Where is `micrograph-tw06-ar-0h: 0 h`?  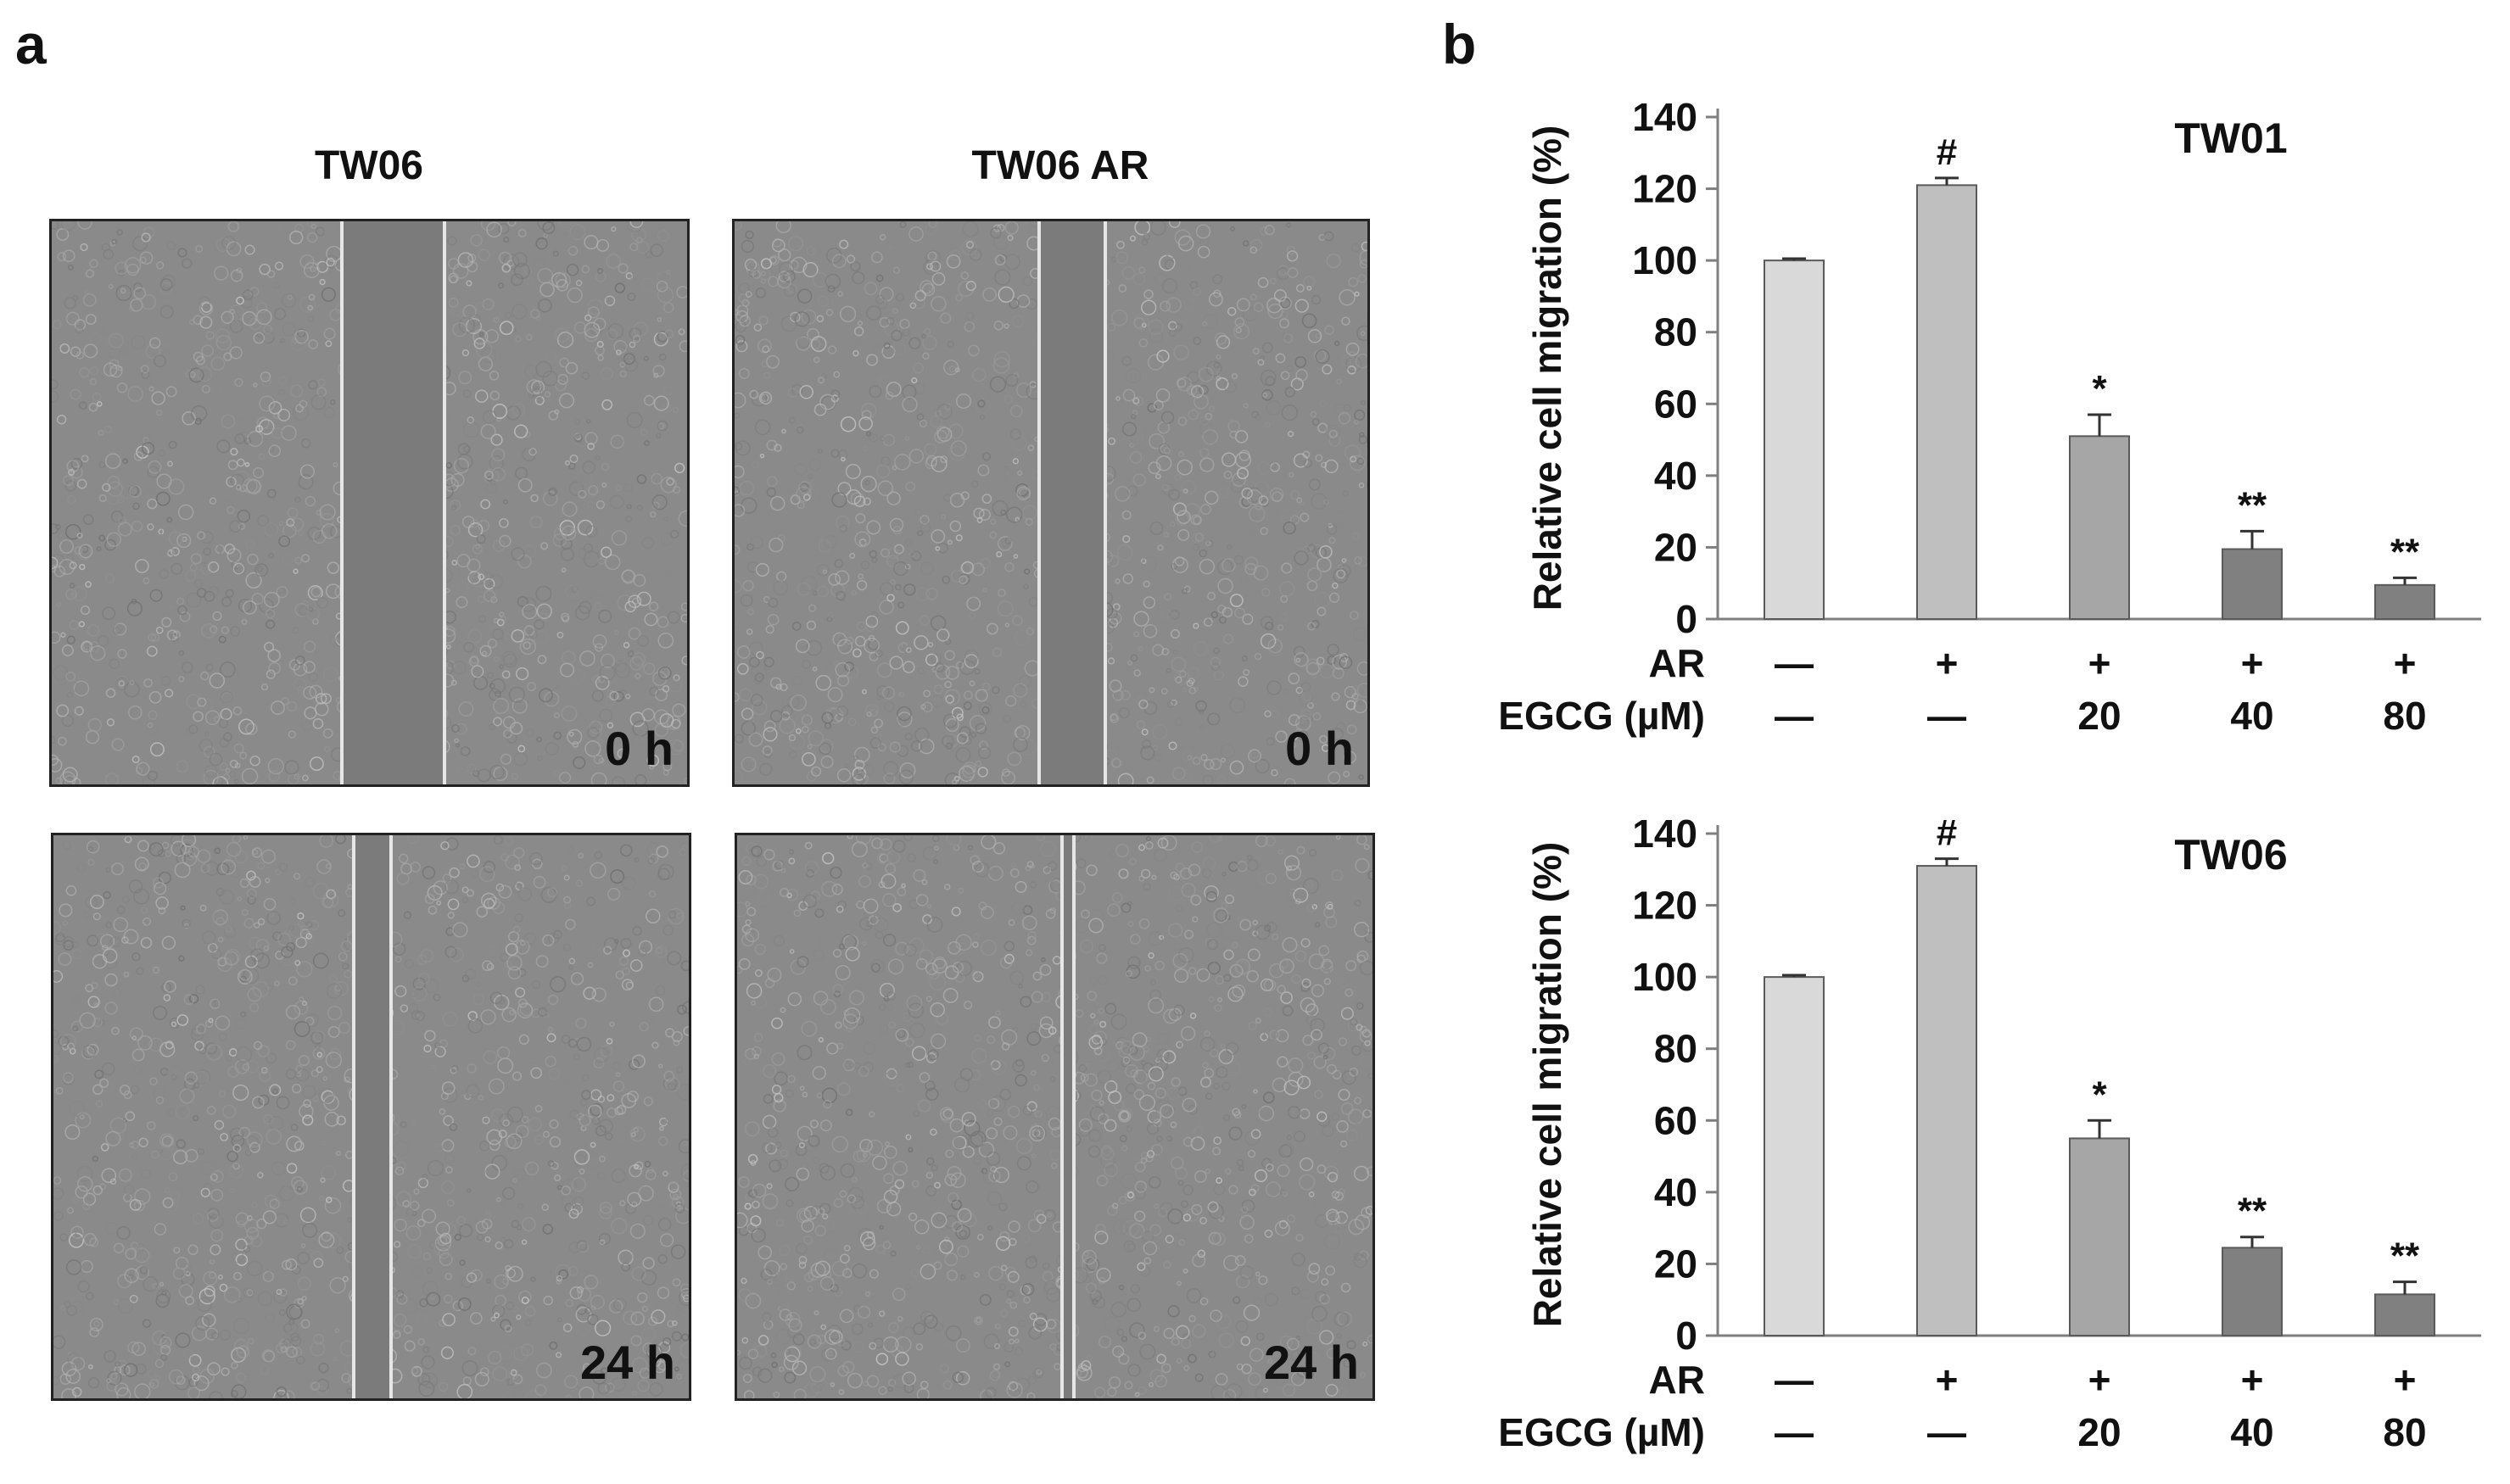 micrograph-tw06-ar-0h: 0 h is located at coordinates (1051, 503).